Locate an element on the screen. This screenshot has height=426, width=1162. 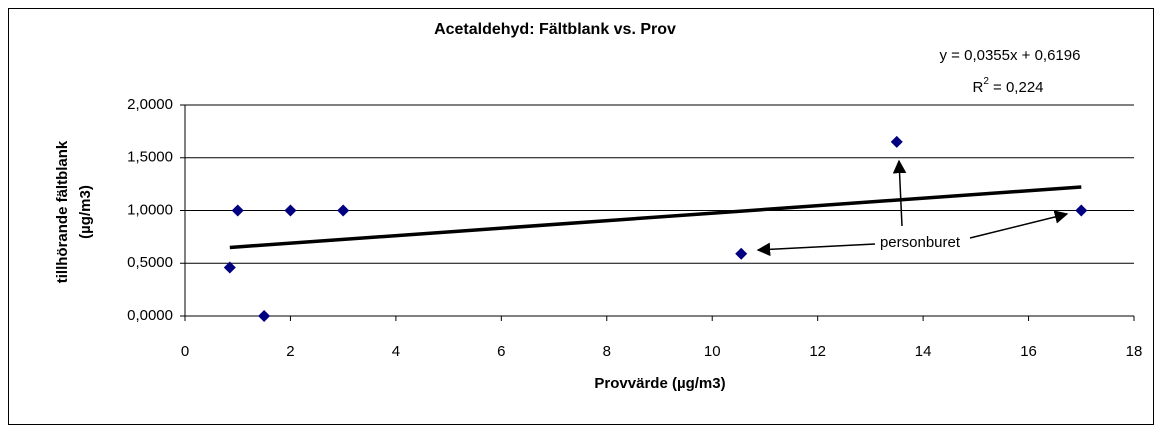
chart-title: Acetaldehyd: Fältblank vs. Prov is located at coordinates (555, 29).